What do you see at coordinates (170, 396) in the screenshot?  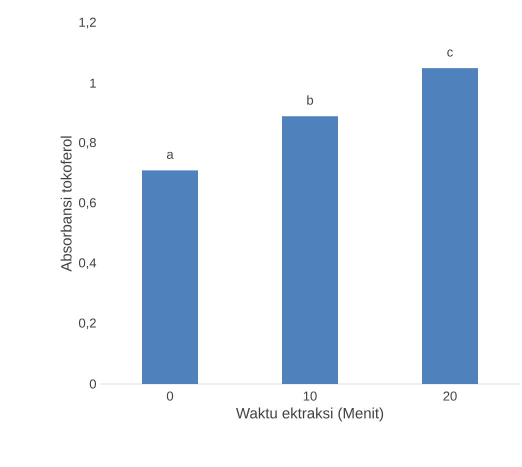 I see `x-tick-label: 0` at bounding box center [170, 396].